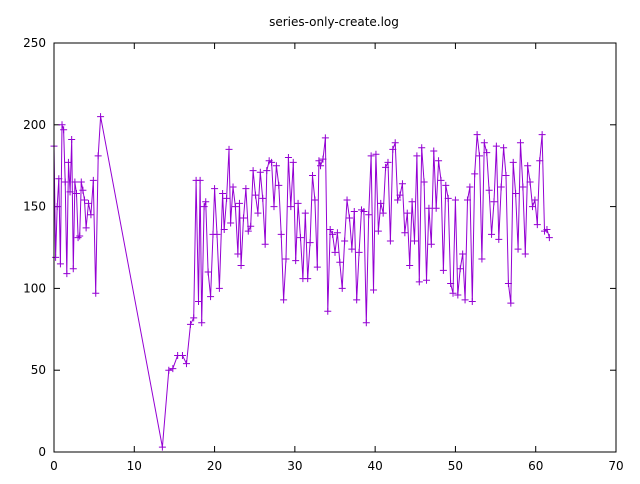  What do you see at coordinates (38, 370) in the screenshot?
I see `y-tick-label: 50` at bounding box center [38, 370].